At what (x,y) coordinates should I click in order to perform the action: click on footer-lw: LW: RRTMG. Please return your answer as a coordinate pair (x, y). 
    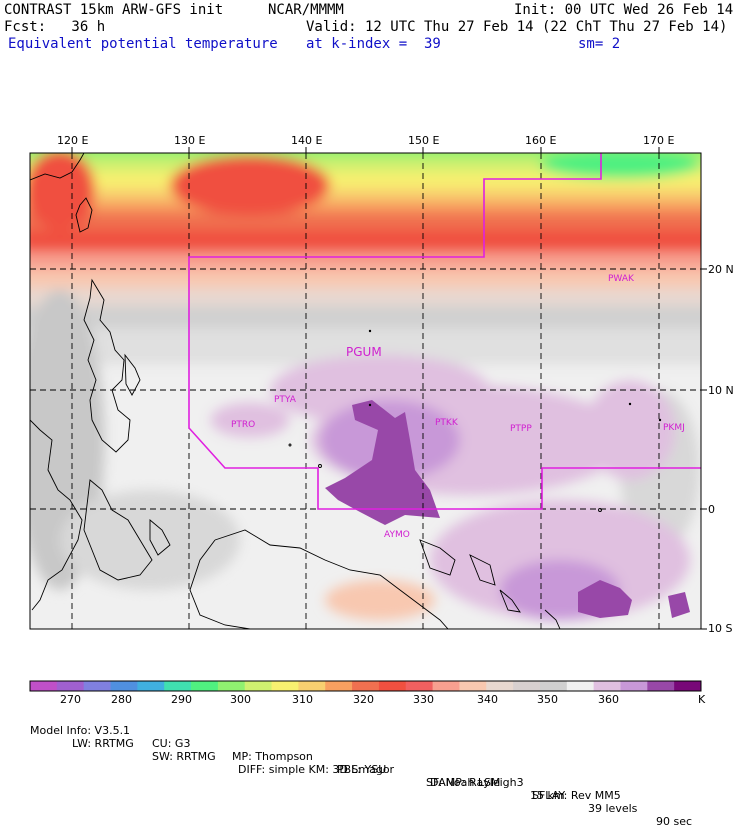
    Looking at the image, I should click on (103, 743).